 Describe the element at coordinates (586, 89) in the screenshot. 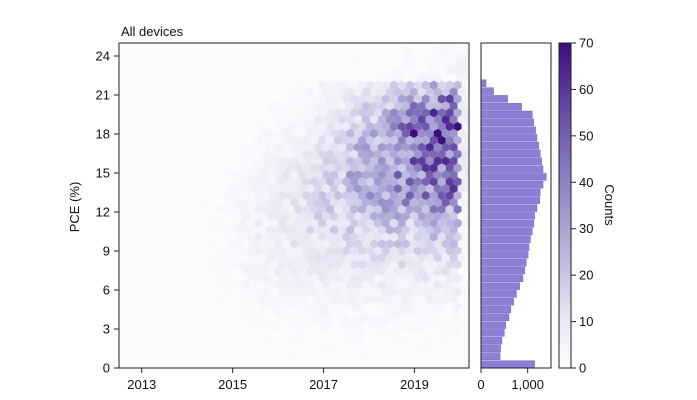

I see `colorbar-tick-label: 60` at that location.